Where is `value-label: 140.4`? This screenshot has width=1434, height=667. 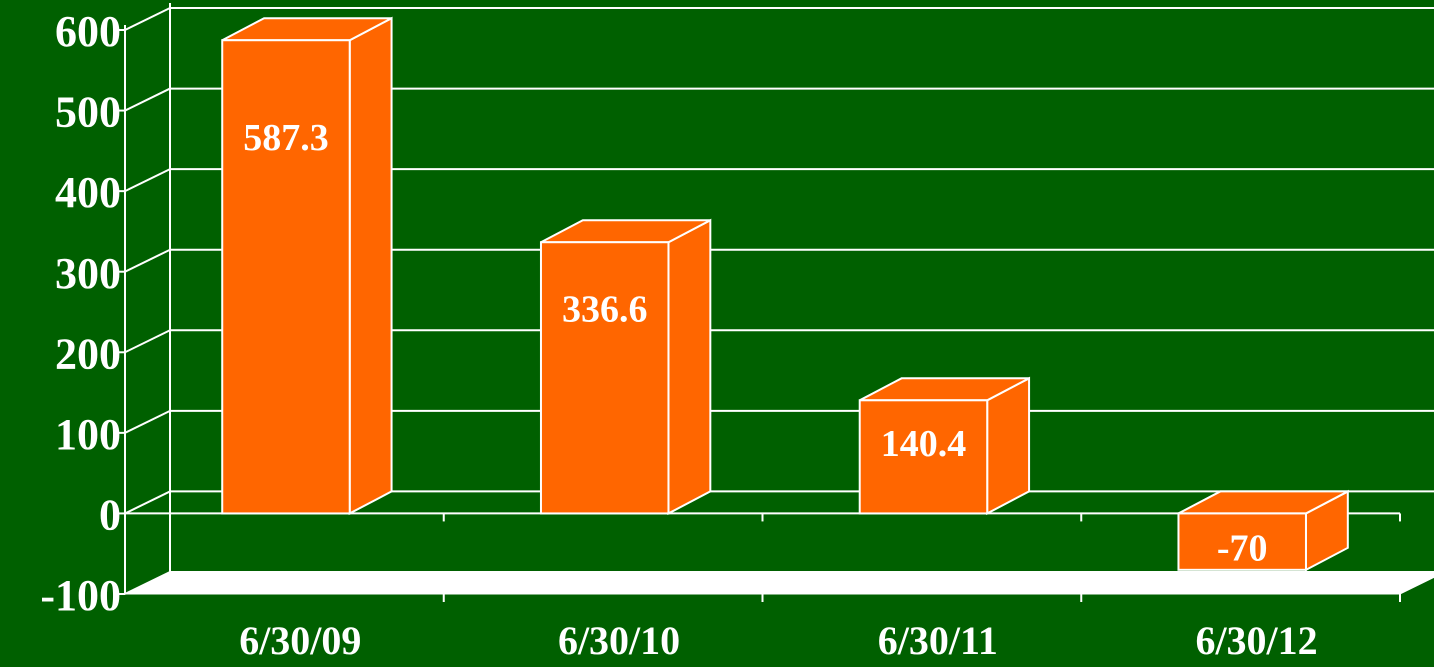
value-label: 140.4 is located at coordinates (924, 444).